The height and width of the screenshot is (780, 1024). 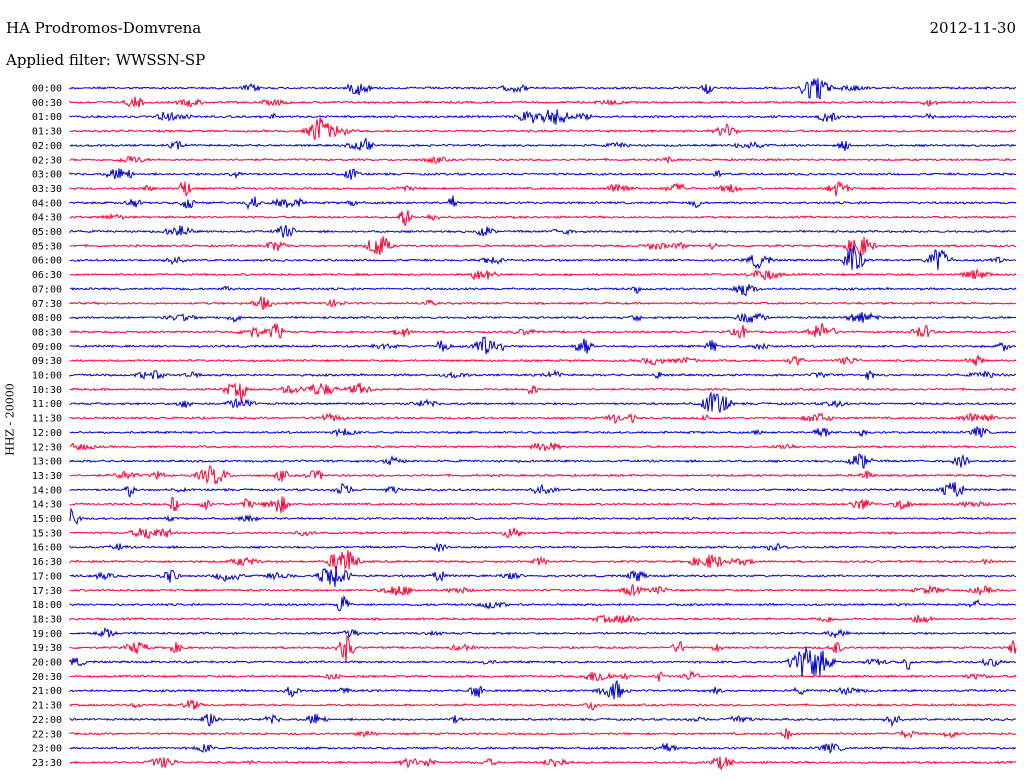 What do you see at coordinates (47, 218) in the screenshot?
I see `time-tick-label: 04:30` at bounding box center [47, 218].